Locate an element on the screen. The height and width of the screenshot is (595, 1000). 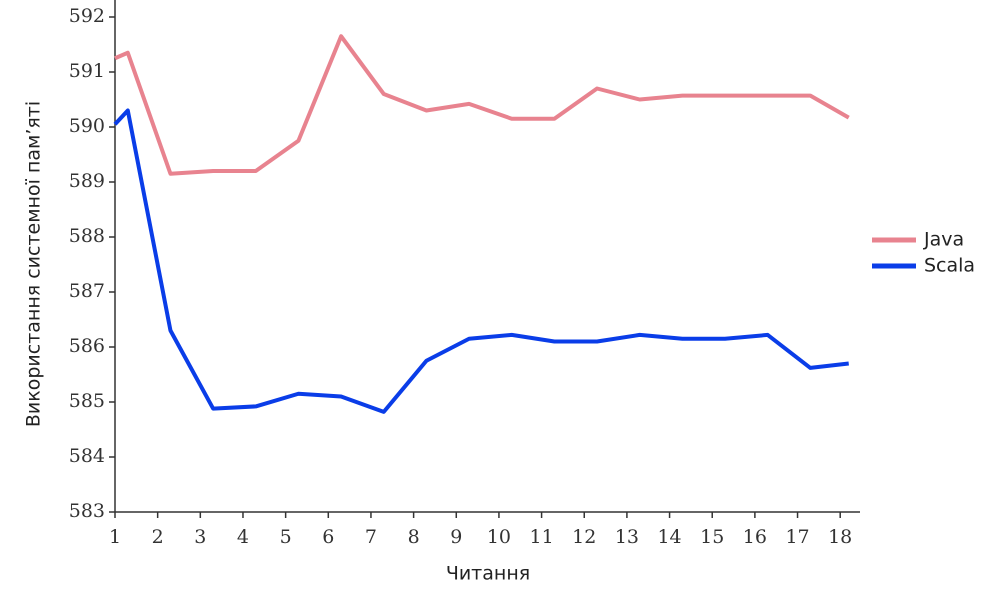
x-tick-label: 1 is located at coordinates (115, 537).